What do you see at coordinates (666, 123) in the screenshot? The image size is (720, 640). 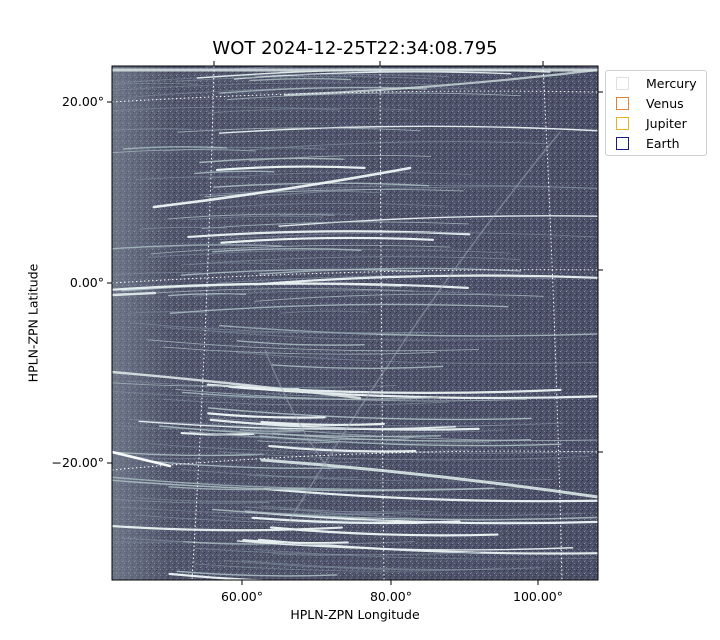 I see `legend-label: Jupiter` at bounding box center [666, 123].